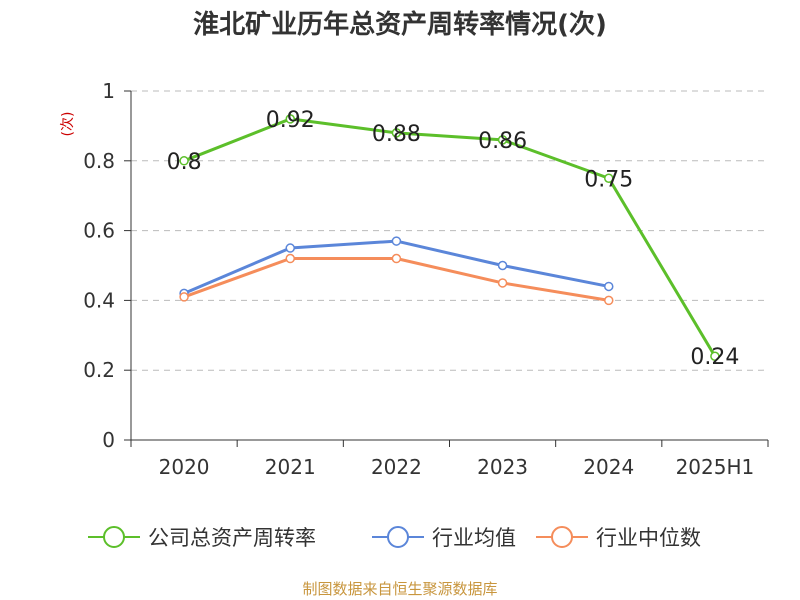 This screenshot has width=800, height=600. I want to click on legend-label: 行业均值, so click(474, 538).